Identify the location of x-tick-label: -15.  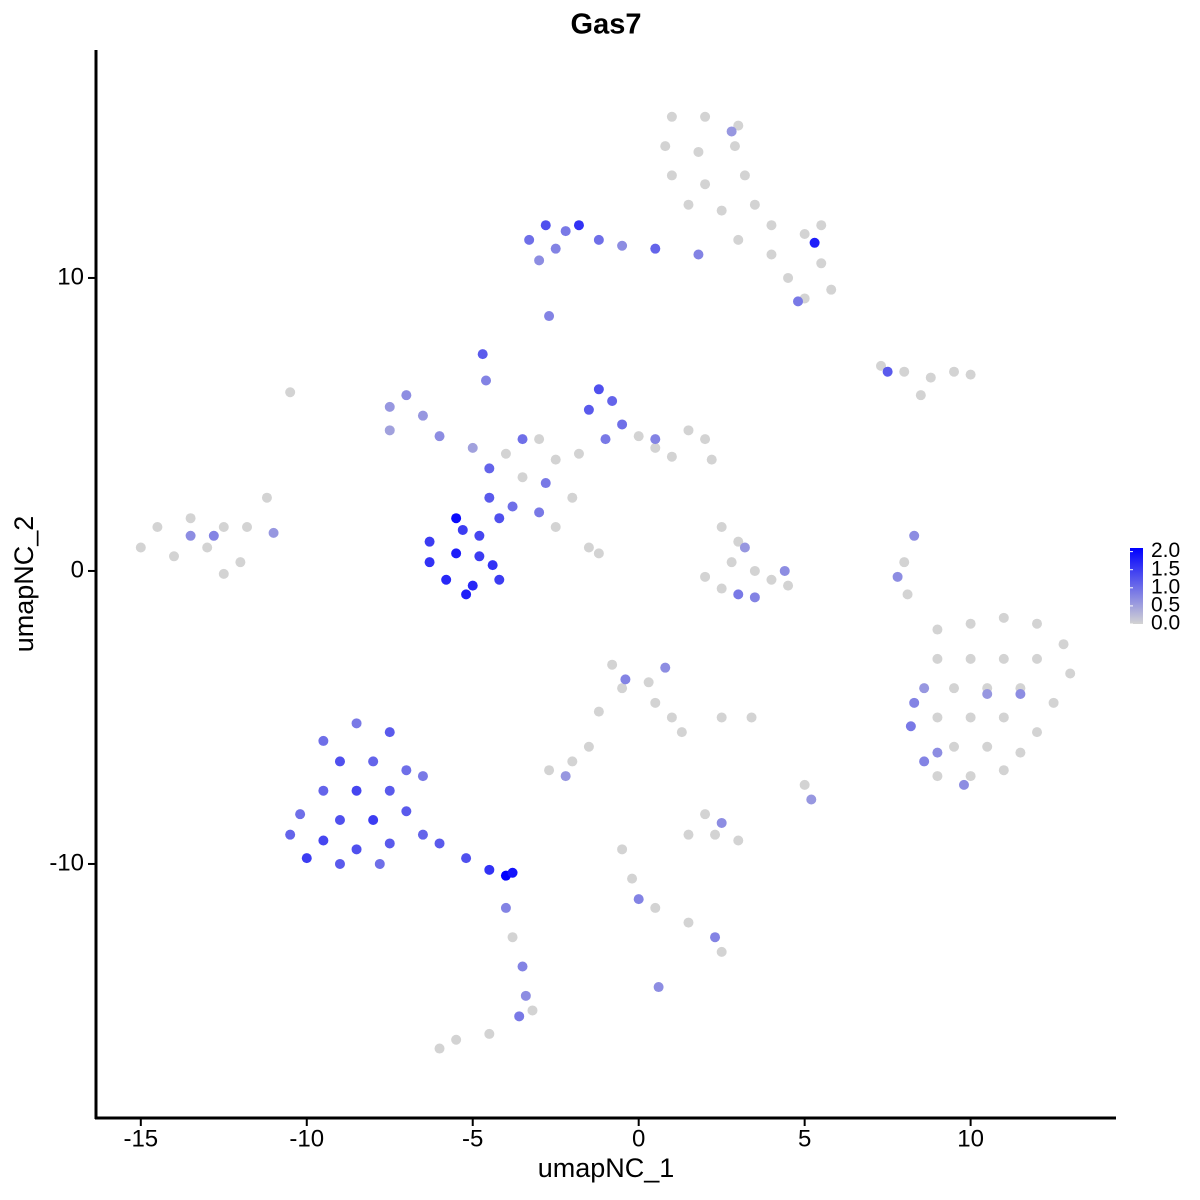
(140, 1138).